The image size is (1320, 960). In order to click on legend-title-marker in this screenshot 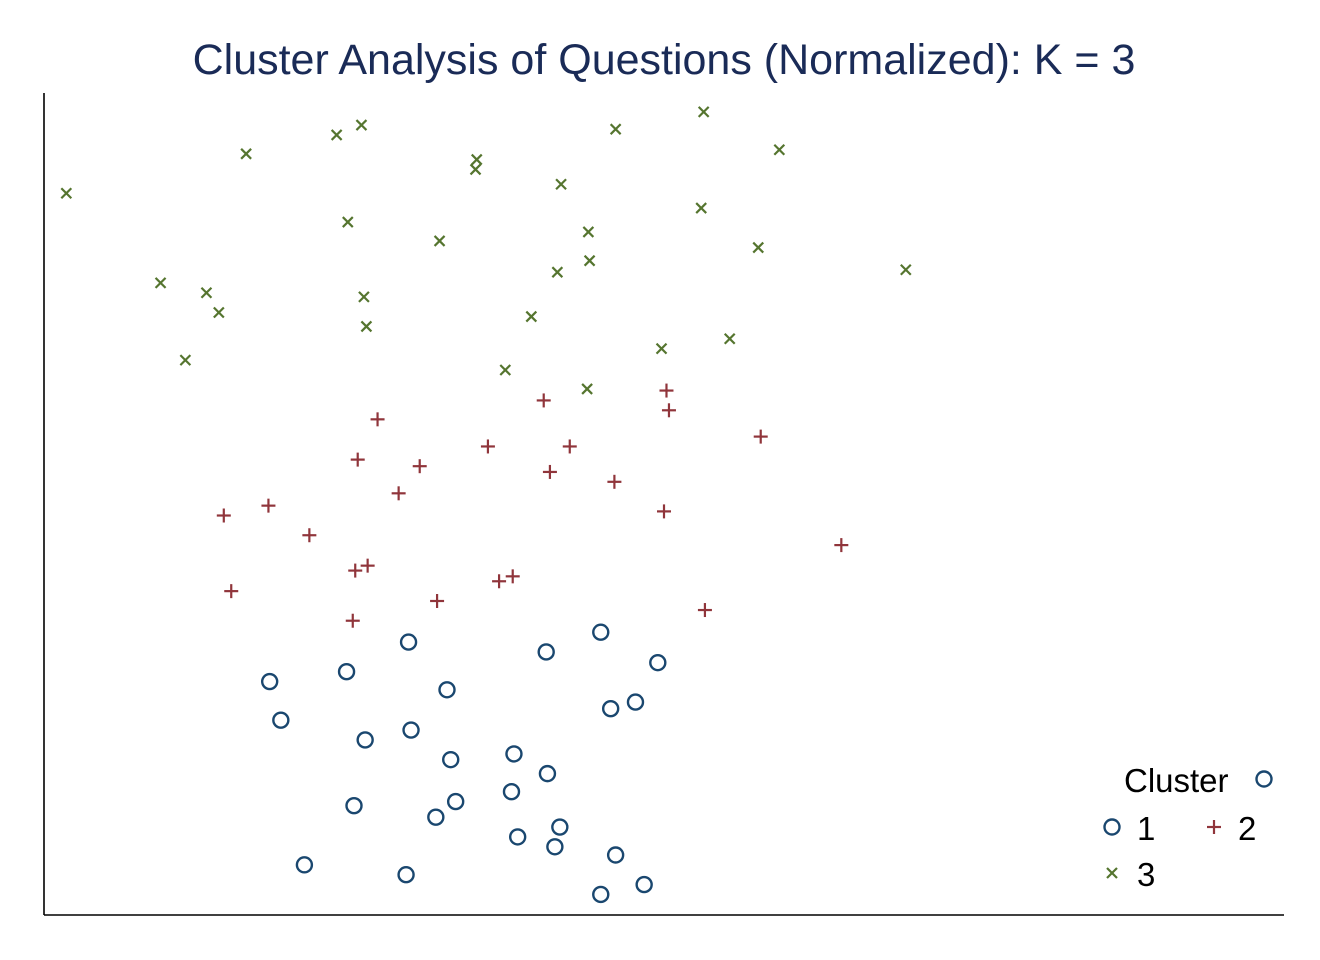, I will do `click(1264, 779)`.